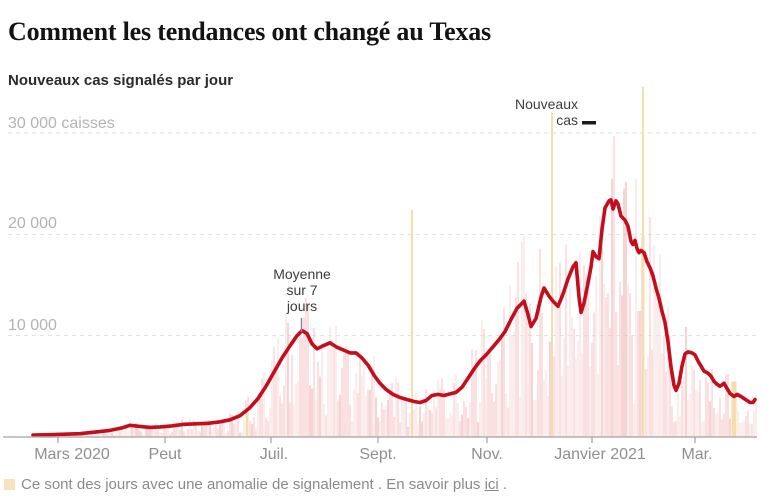 Image resolution: width=775 pixels, height=502 pixels. What do you see at coordinates (274, 454) in the screenshot?
I see `x-axis-label-2: Juil.` at bounding box center [274, 454].